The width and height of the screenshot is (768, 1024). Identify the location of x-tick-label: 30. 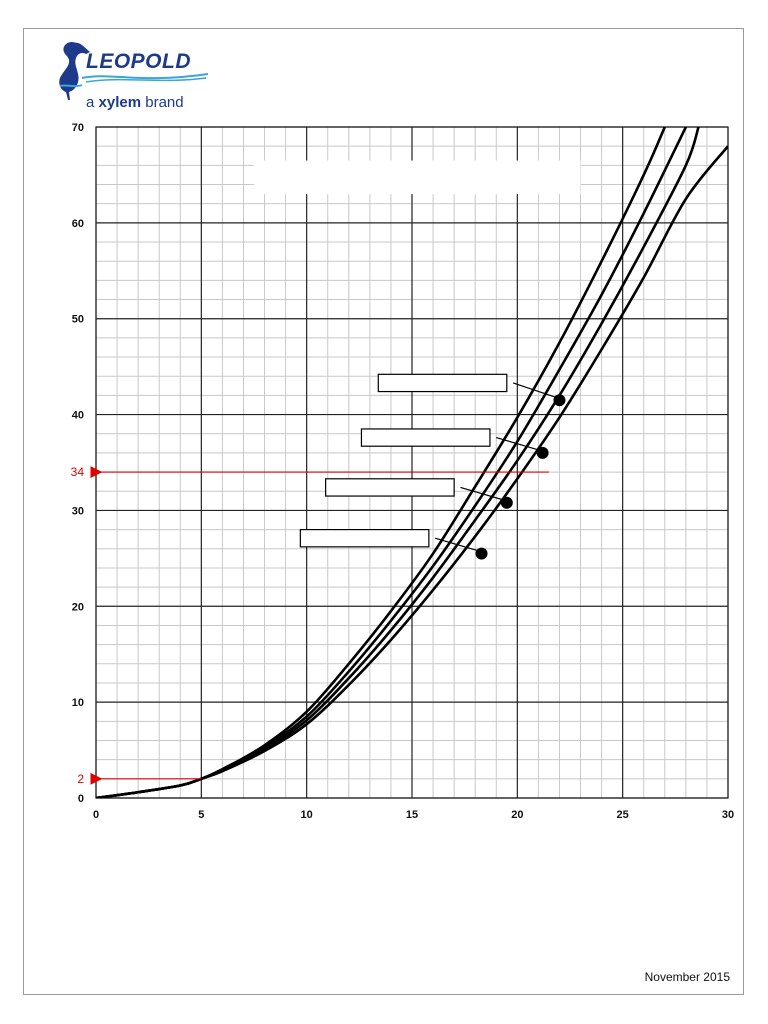
(728, 815).